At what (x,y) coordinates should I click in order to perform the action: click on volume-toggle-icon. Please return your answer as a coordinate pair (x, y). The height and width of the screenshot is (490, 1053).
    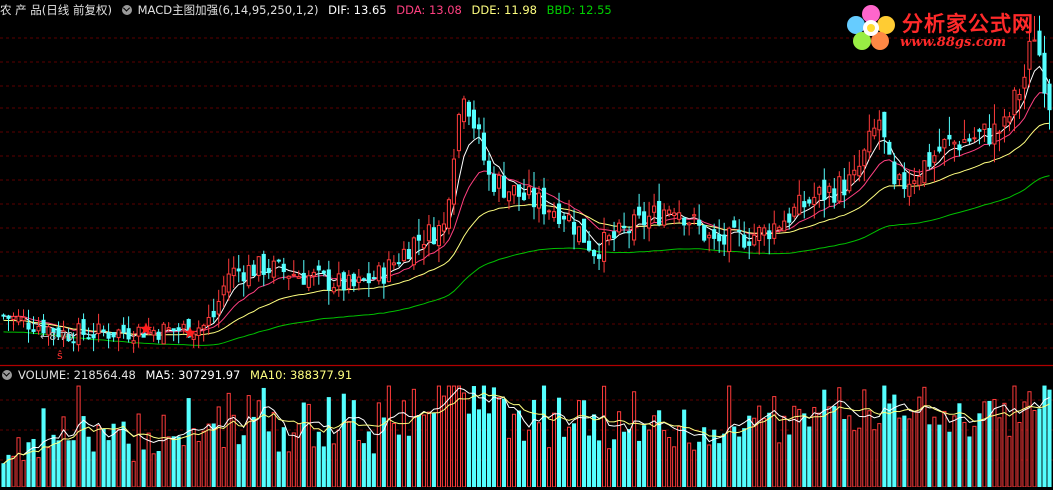
    Looking at the image, I should click on (7, 375).